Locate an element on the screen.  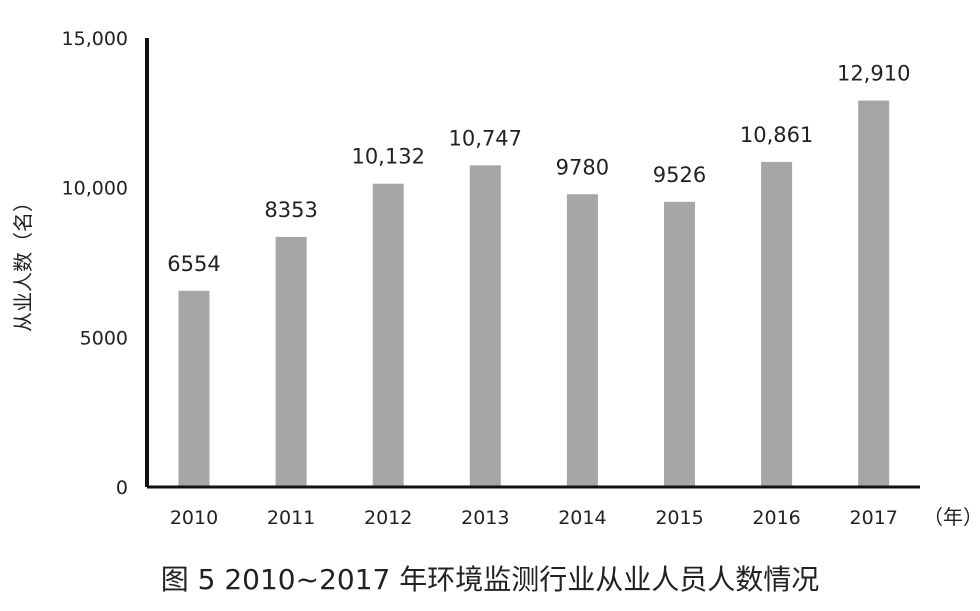
x-tick-label-2016: 2016 is located at coordinates (776, 518).